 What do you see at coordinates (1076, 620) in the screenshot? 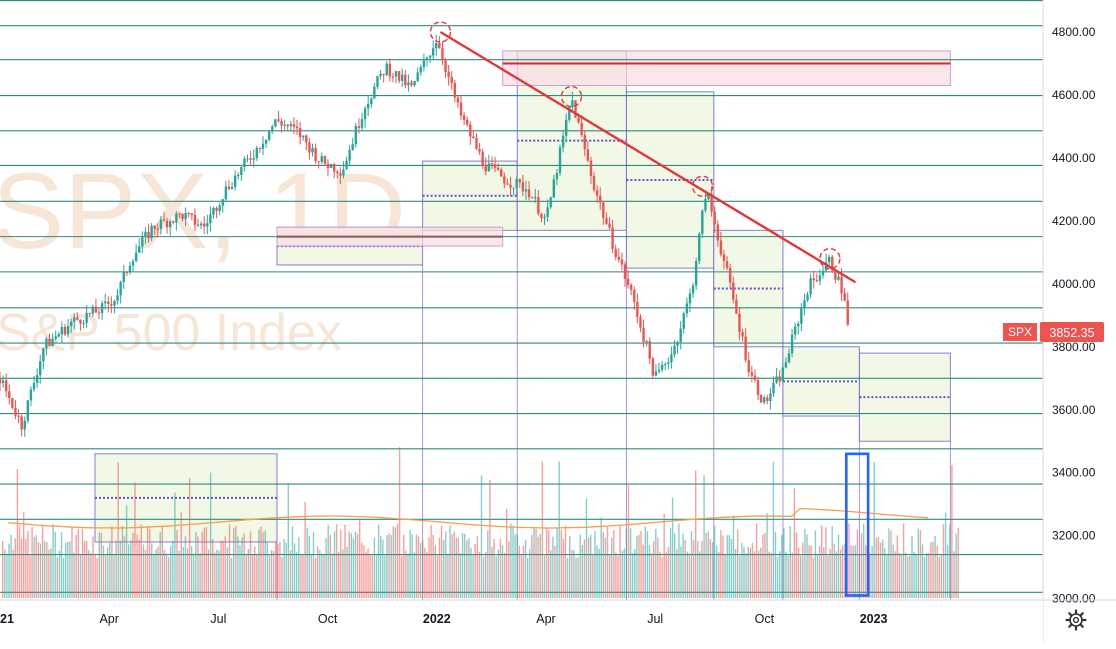
I see `gear-icon` at bounding box center [1076, 620].